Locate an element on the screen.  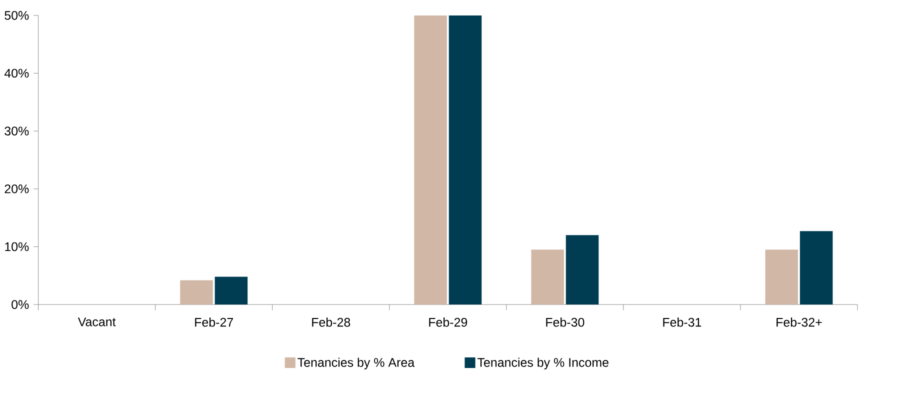
y-tick-label: 50% is located at coordinates (16, 15).